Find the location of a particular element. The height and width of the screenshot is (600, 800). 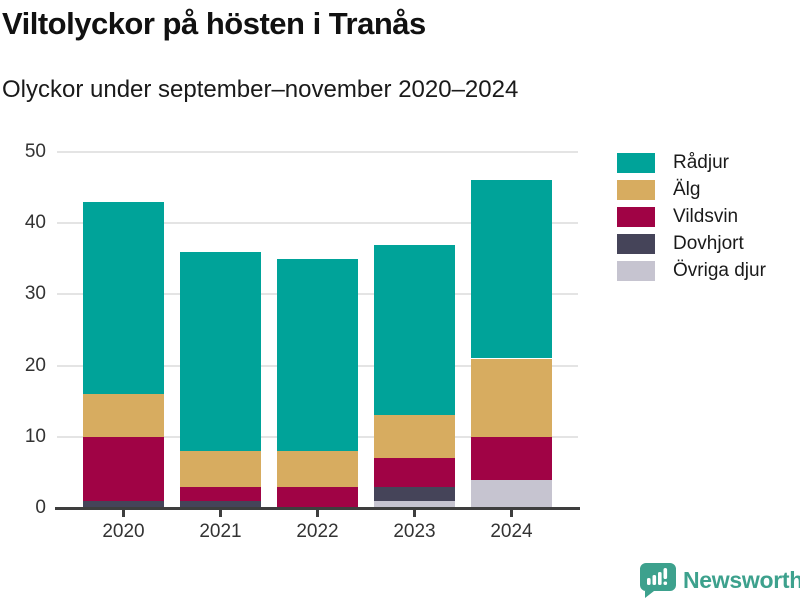

newsworthy-wordmark: Newsworthy is located at coordinates (741, 580).